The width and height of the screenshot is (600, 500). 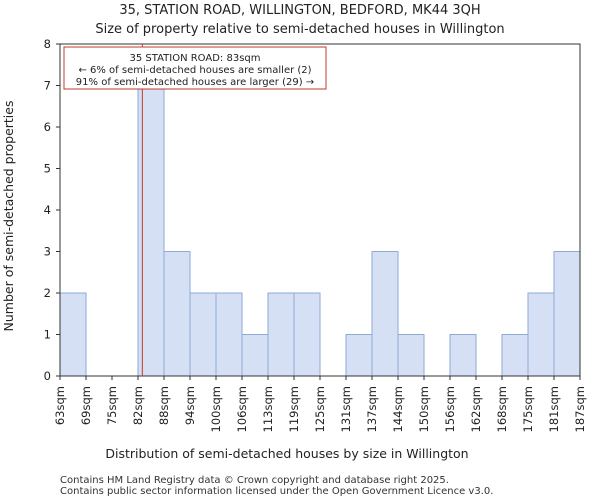 I want to click on bar-94sqm, so click(x=203, y=334).